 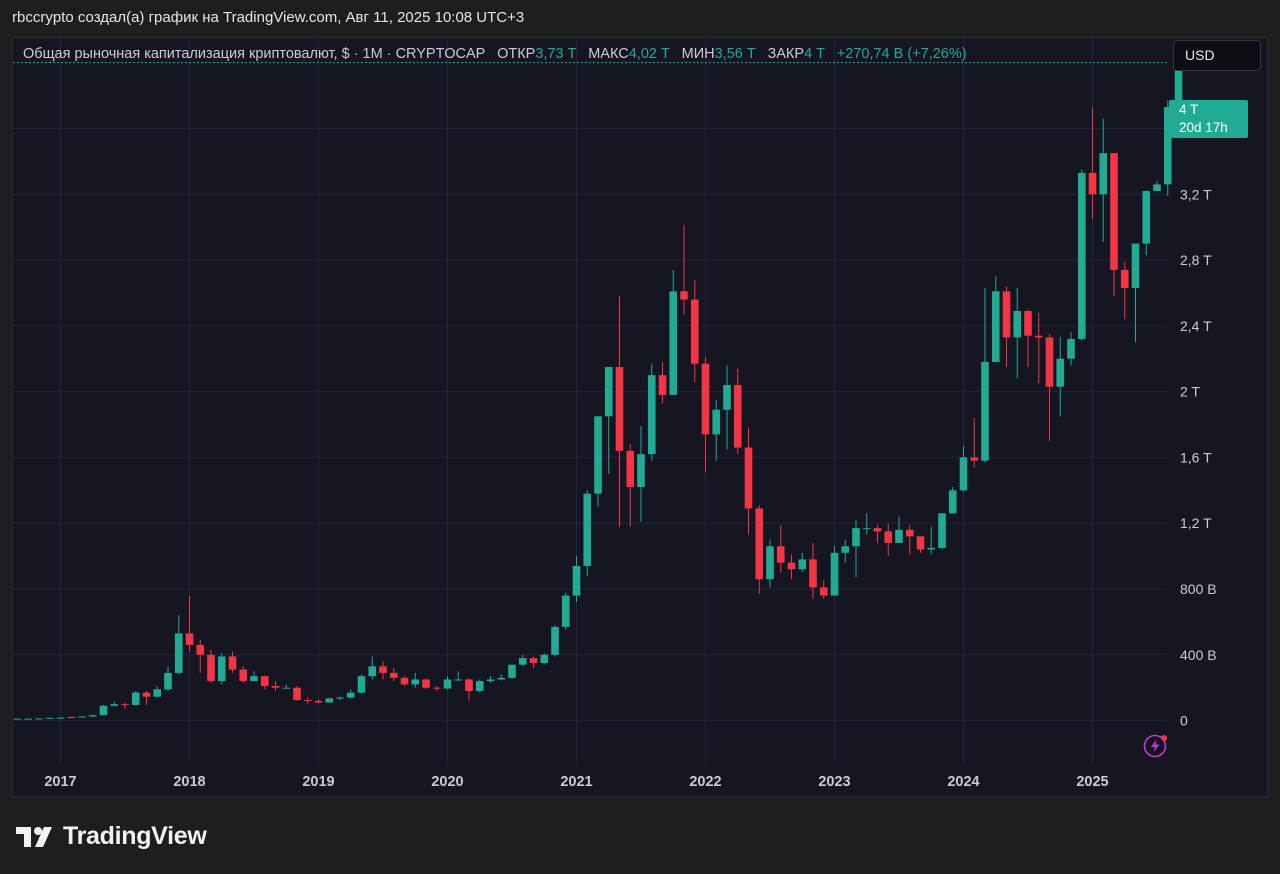 What do you see at coordinates (649, 54) in the screenshot?
I see `legend-high-value: 4,02 T` at bounding box center [649, 54].